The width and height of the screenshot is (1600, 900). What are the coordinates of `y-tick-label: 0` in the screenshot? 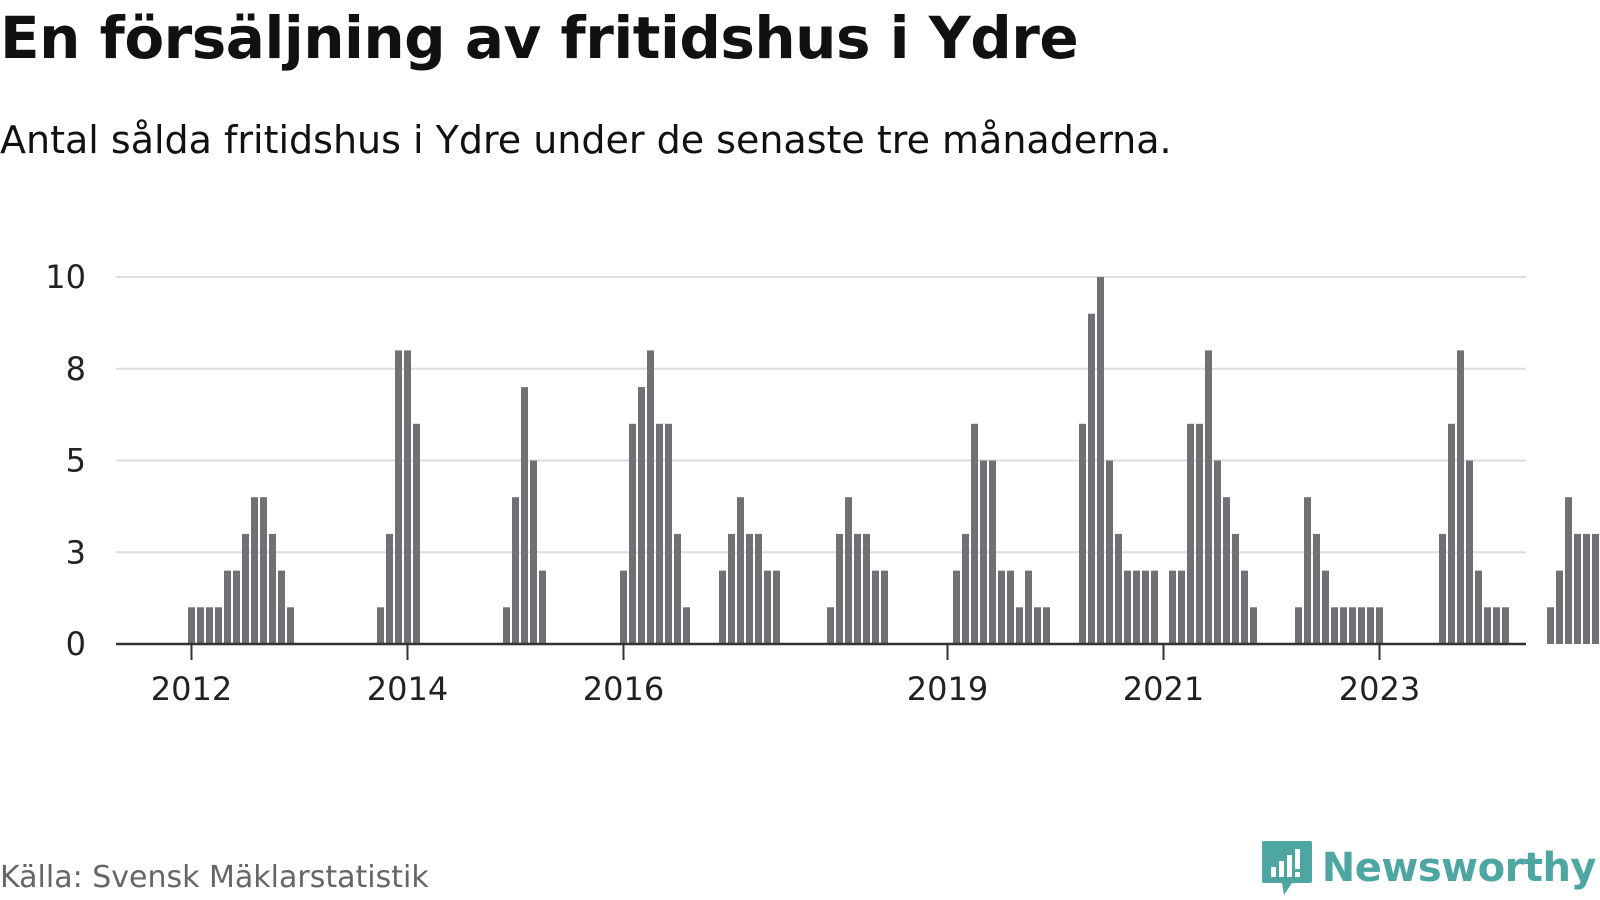 It's located at (76, 644).